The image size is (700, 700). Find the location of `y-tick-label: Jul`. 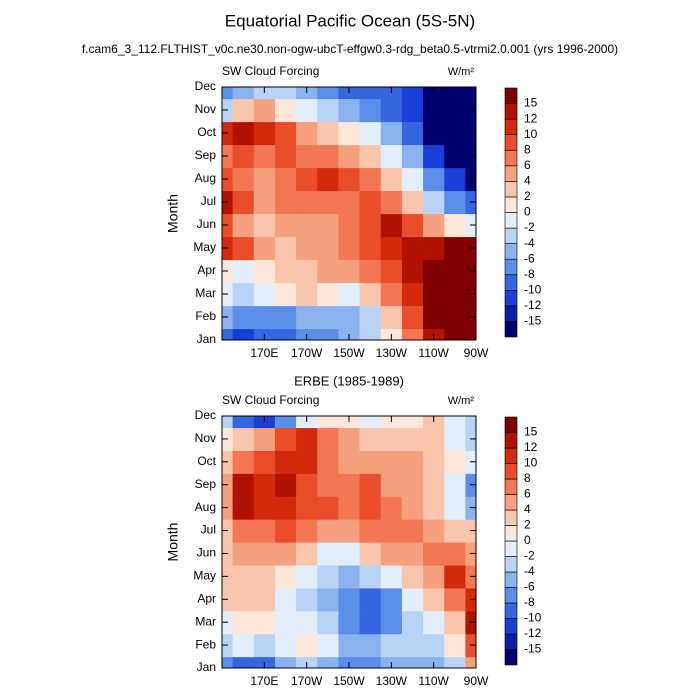

y-tick-label: Jul is located at coordinates (208, 530).